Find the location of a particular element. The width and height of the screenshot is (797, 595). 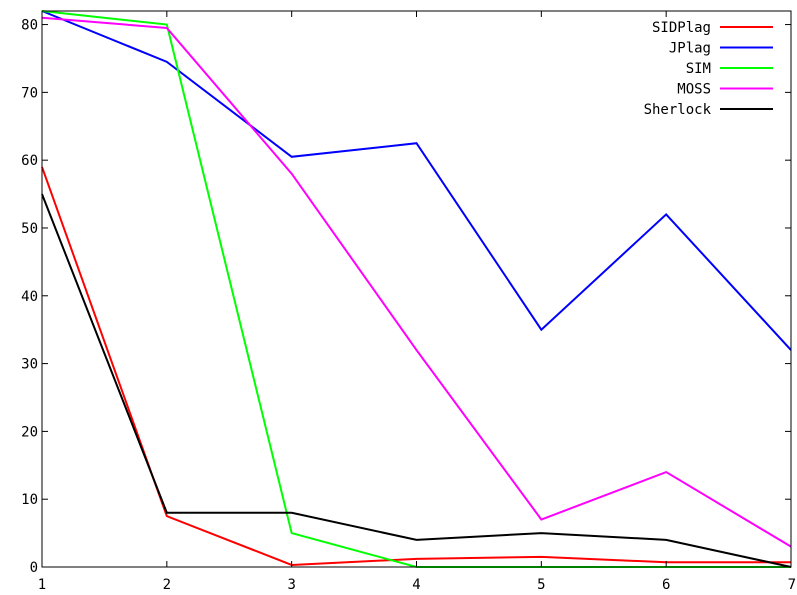

x-tick-label: 1 is located at coordinates (42, 585).